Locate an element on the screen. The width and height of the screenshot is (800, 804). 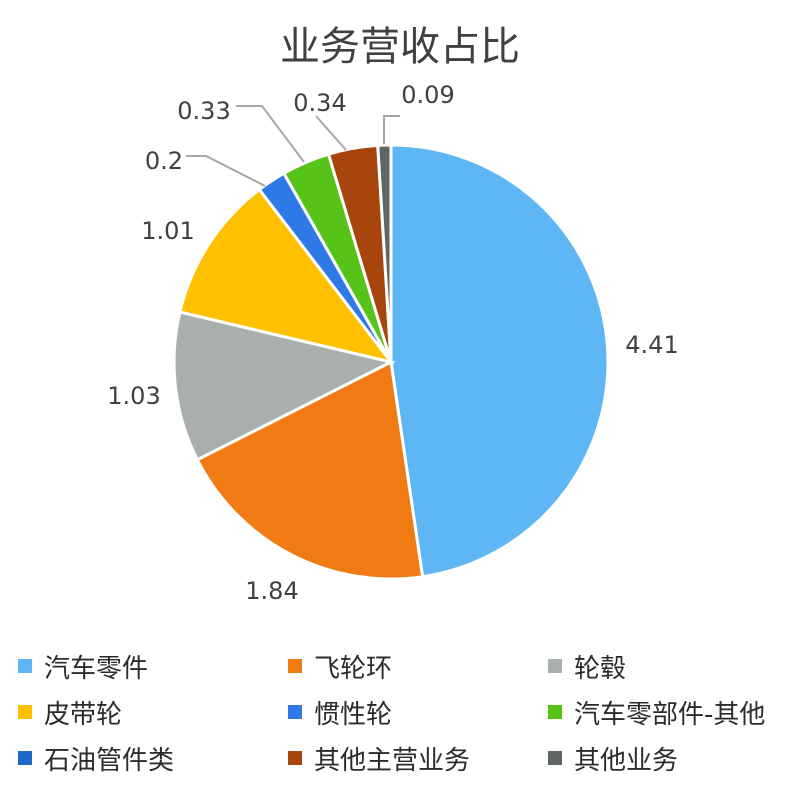
legend-item: 其他业务 is located at coordinates (673, 759).